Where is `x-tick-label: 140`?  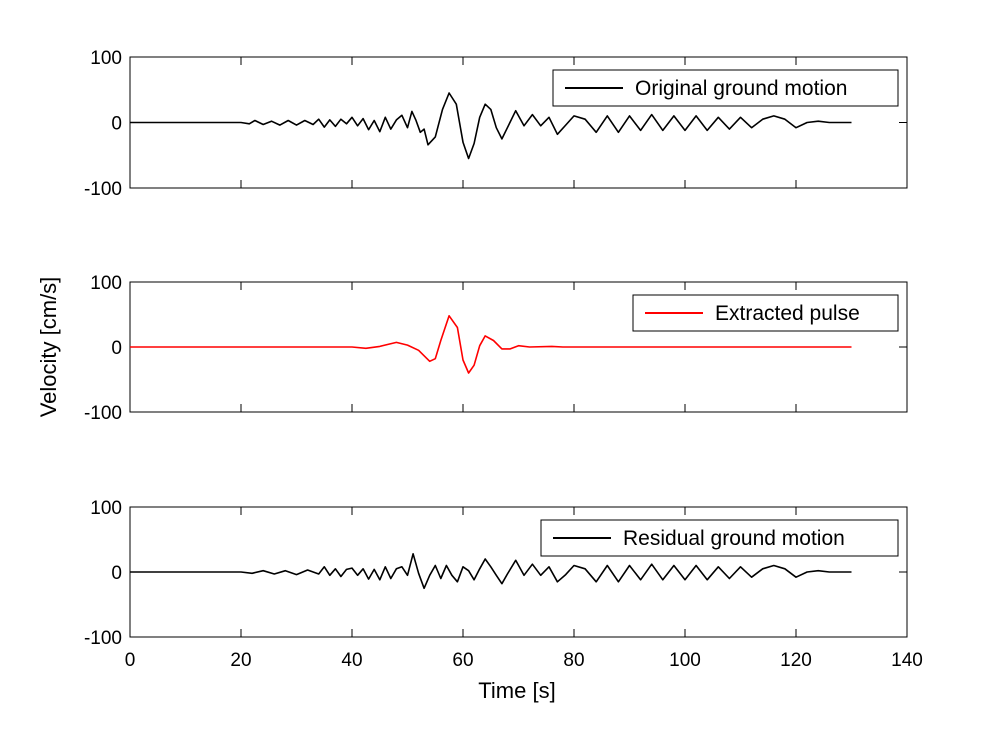 x-tick-label: 140 is located at coordinates (907, 660).